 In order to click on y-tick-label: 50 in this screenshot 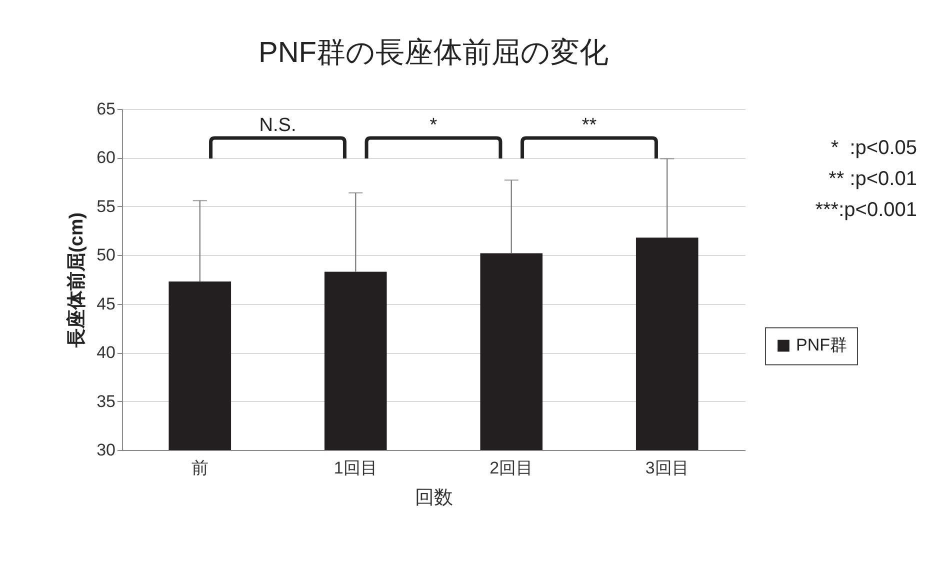, I will do `click(106, 255)`.